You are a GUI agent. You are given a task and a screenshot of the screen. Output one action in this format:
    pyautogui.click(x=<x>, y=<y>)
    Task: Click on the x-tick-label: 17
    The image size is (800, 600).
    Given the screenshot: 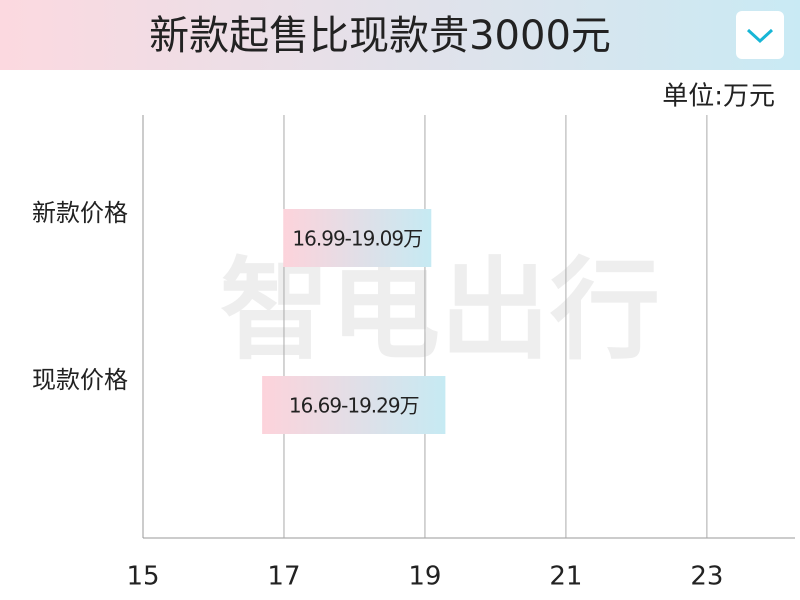 What is the action you would take?
    pyautogui.click(x=283, y=577)
    